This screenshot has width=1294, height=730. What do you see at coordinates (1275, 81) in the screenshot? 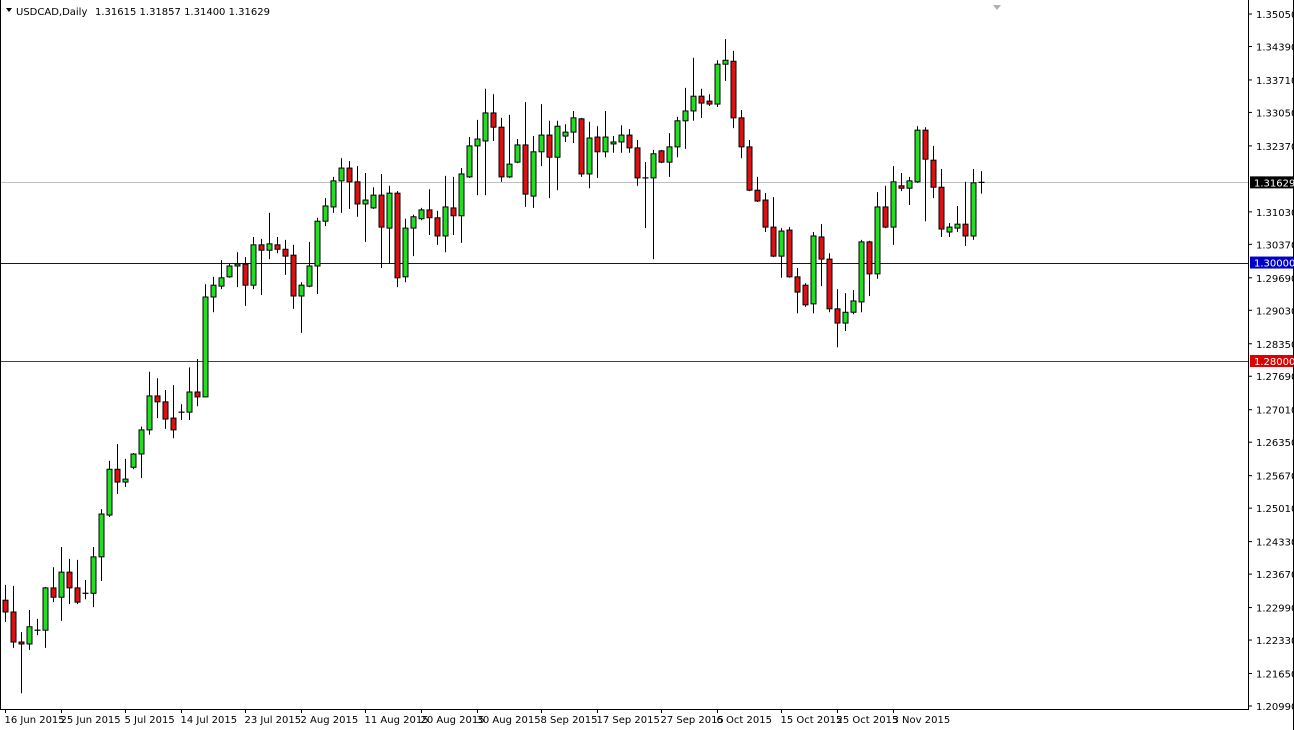
I see `price-tick-label: 1.33710` at bounding box center [1275, 81].